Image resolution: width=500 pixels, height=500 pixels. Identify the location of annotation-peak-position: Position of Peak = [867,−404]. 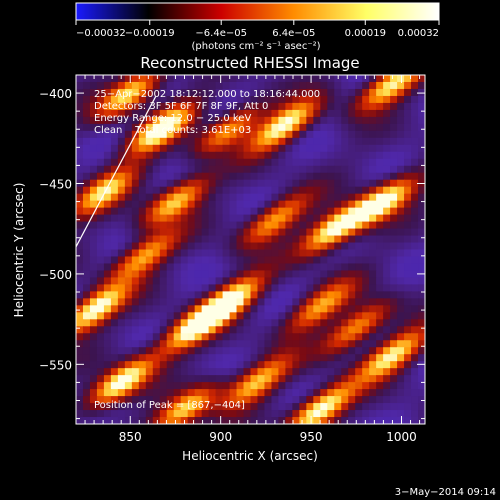
(169, 405).